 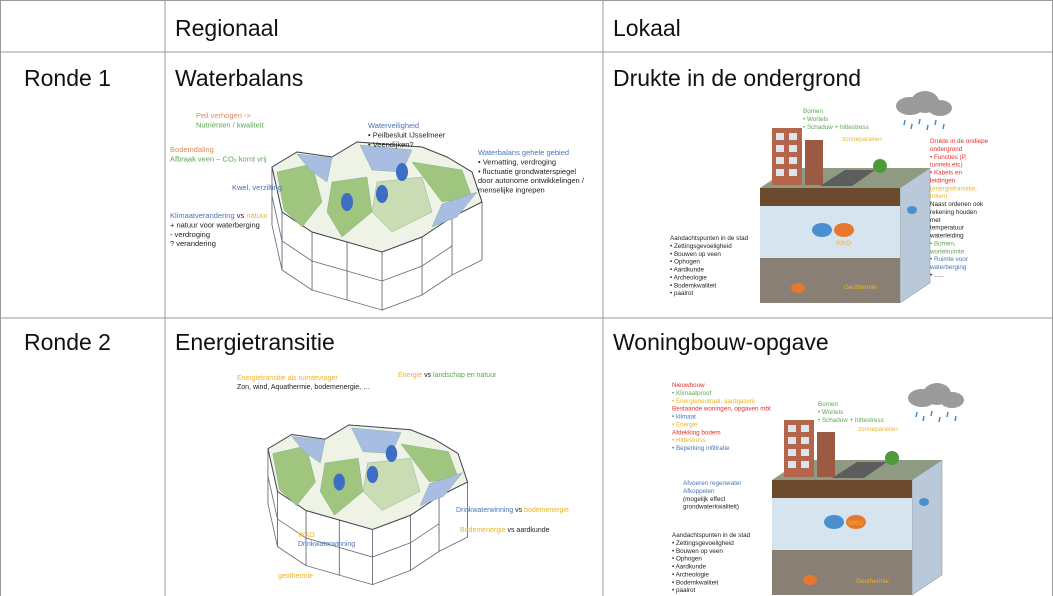 What do you see at coordinates (696, 432) in the screenshot?
I see `note-text: Afdekking bodem` at bounding box center [696, 432].